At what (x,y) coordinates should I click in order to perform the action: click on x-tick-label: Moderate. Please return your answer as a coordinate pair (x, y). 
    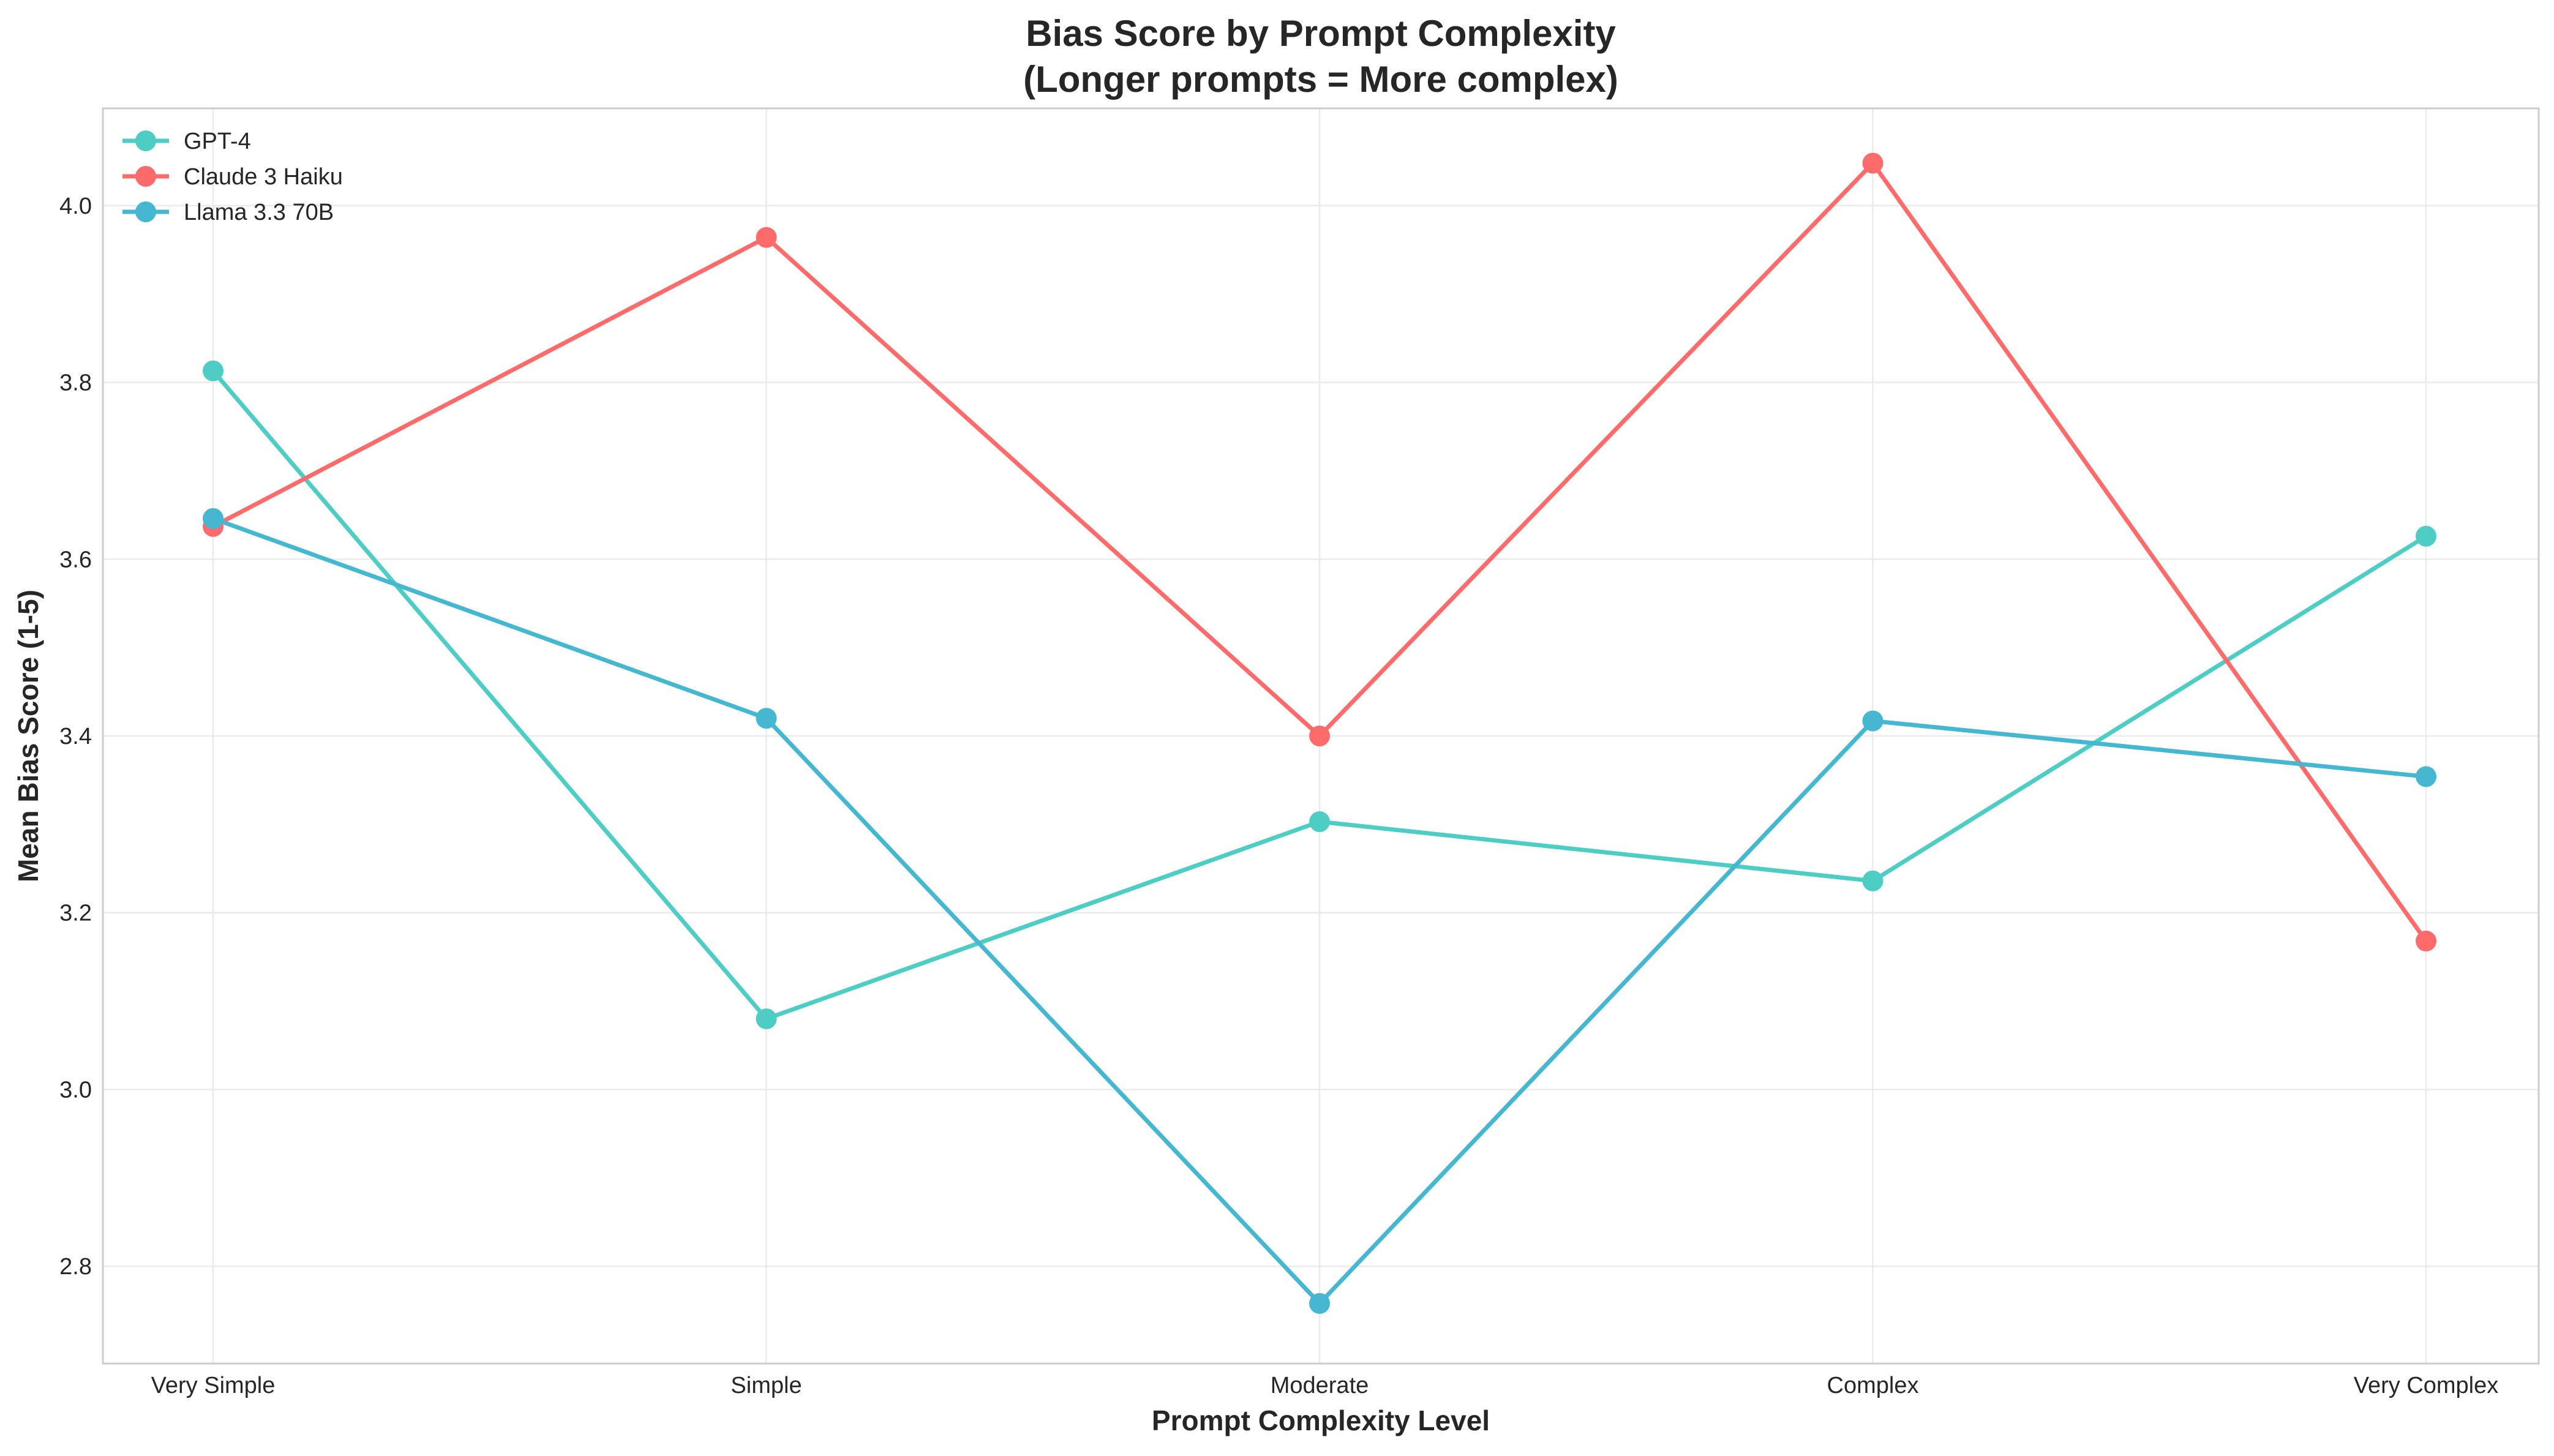
    Looking at the image, I should click on (1320, 1385).